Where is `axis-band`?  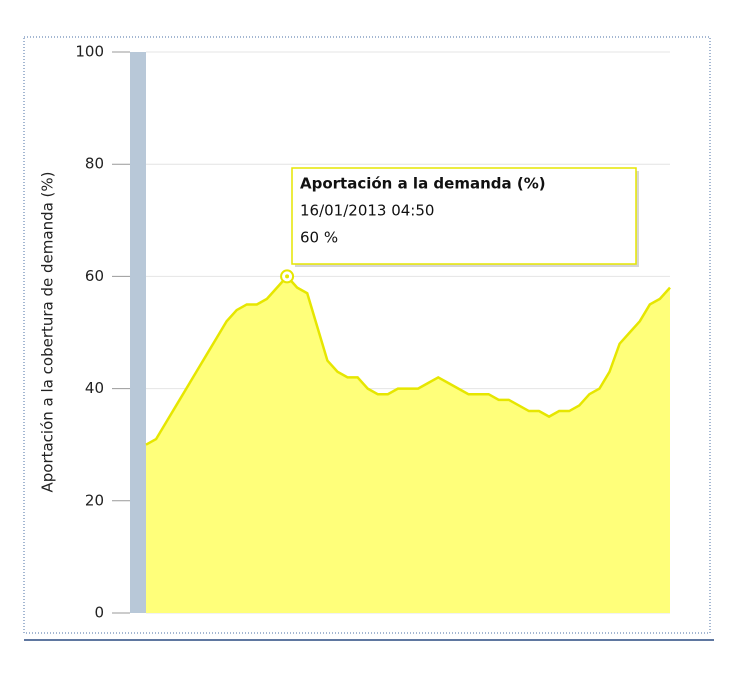
axis-band is located at coordinates (138, 332).